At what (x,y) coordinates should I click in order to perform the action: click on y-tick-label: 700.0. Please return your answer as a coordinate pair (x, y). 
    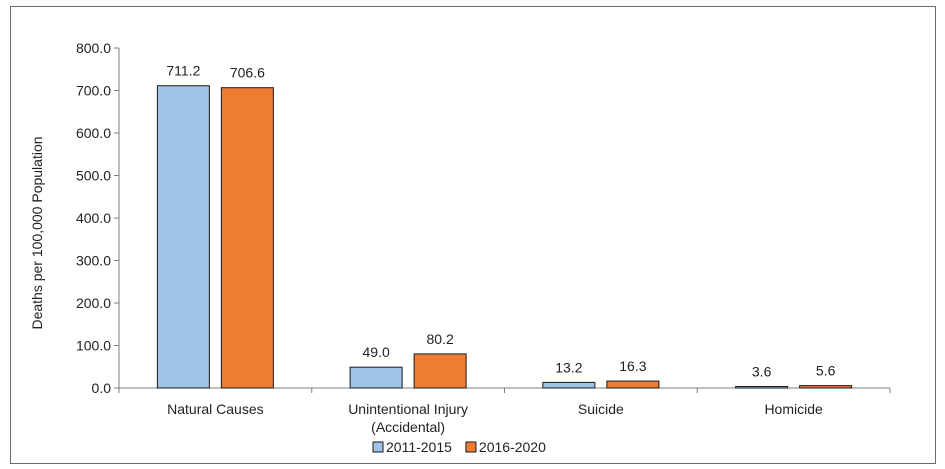
    Looking at the image, I should click on (93, 91).